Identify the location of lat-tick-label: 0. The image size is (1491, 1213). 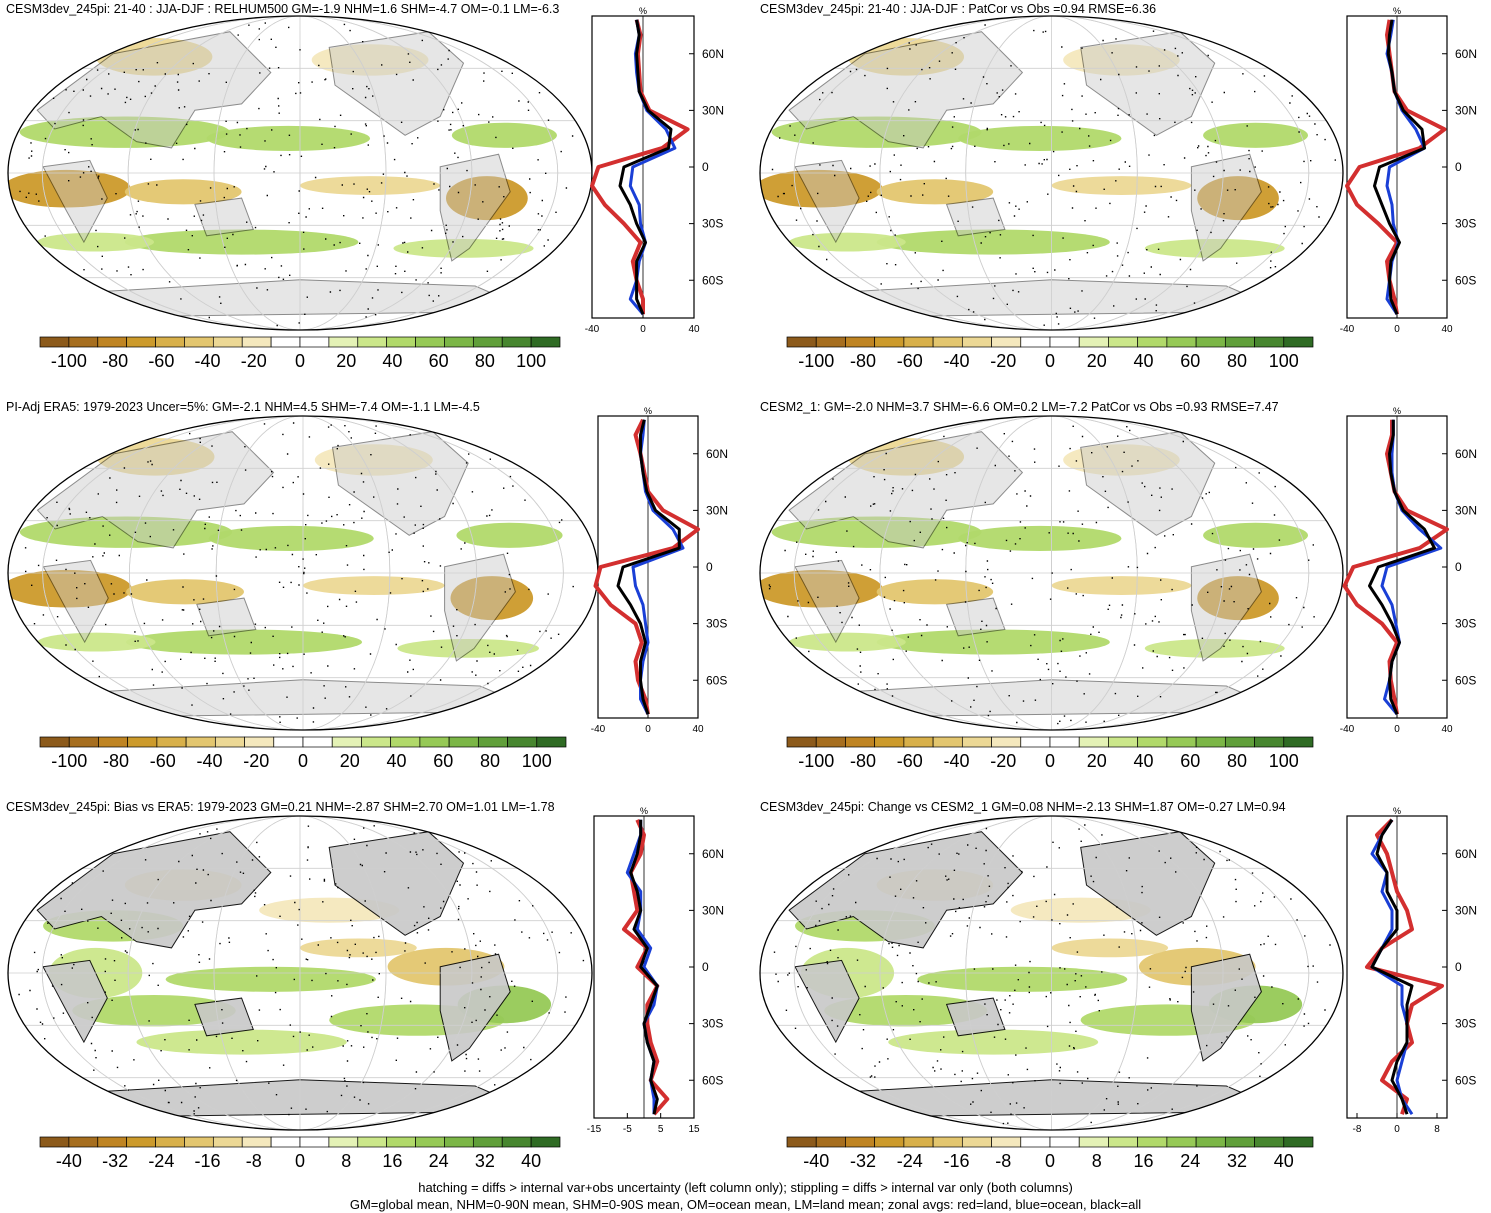
(705, 167).